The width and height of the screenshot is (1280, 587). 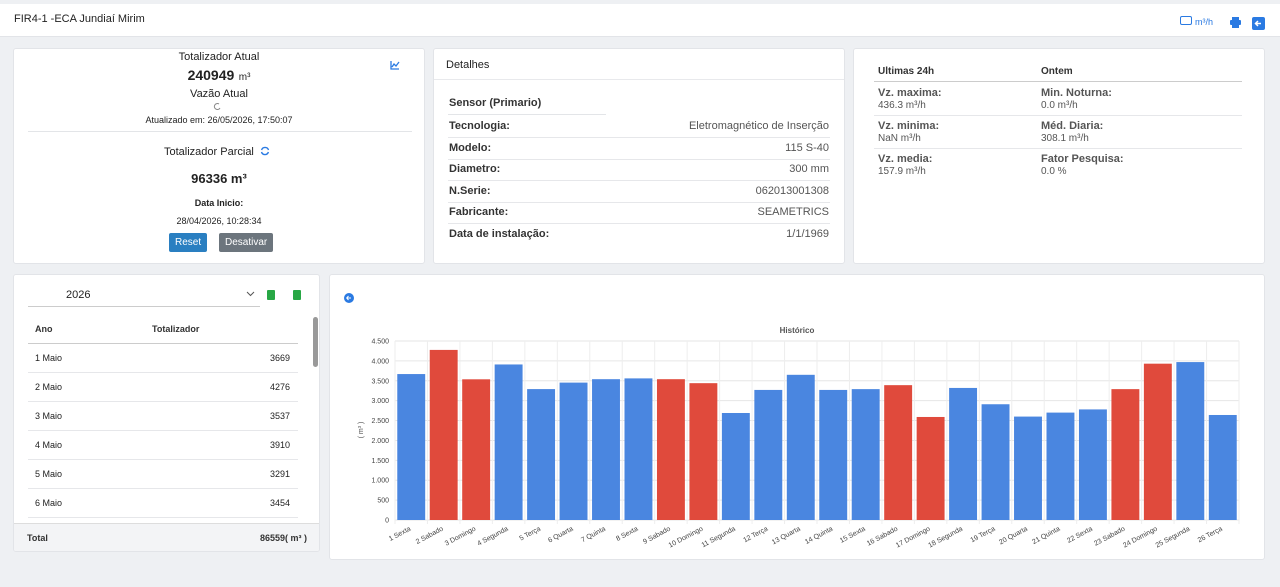 What do you see at coordinates (1140, 538) in the screenshot?
I see `x-tick-label: 24 Domingo` at bounding box center [1140, 538].